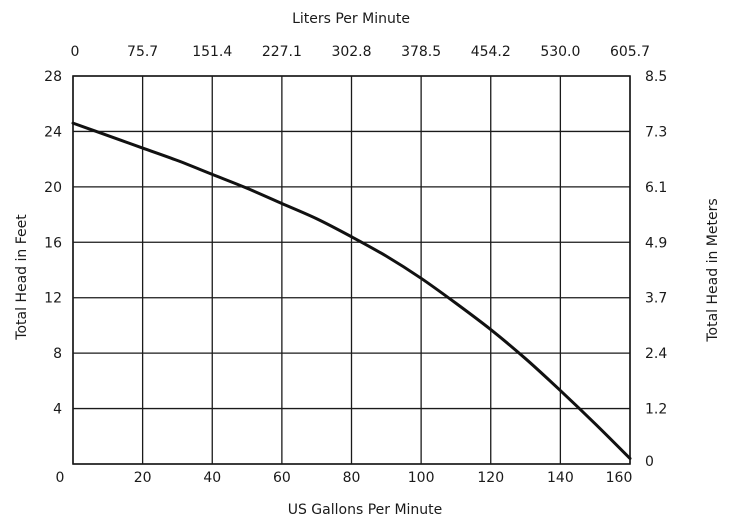 This screenshot has width=731, height=524. What do you see at coordinates (630, 52) in the screenshot?
I see `x2-tick-label-8: 605.7` at bounding box center [630, 52].